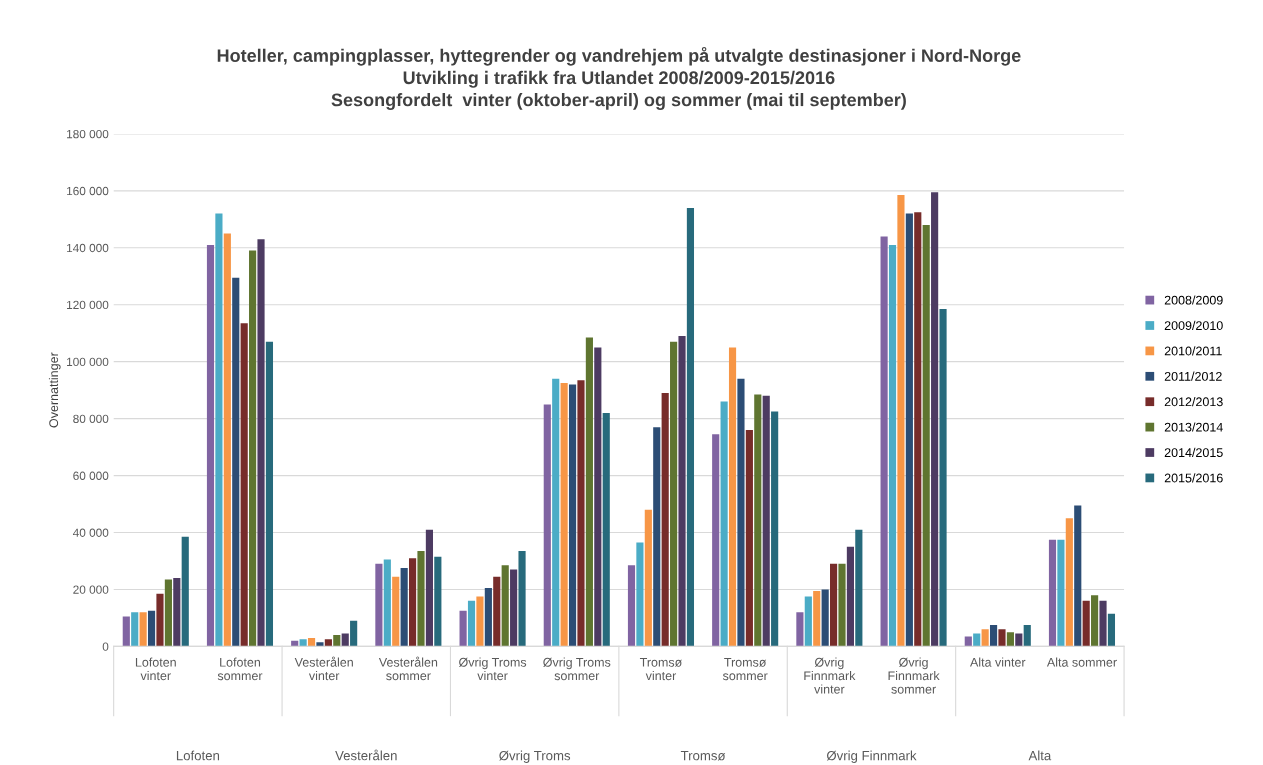 The height and width of the screenshot is (765, 1263). Describe the element at coordinates (240, 669) in the screenshot. I see `x-tick-label: Lofoten sommer` at that location.